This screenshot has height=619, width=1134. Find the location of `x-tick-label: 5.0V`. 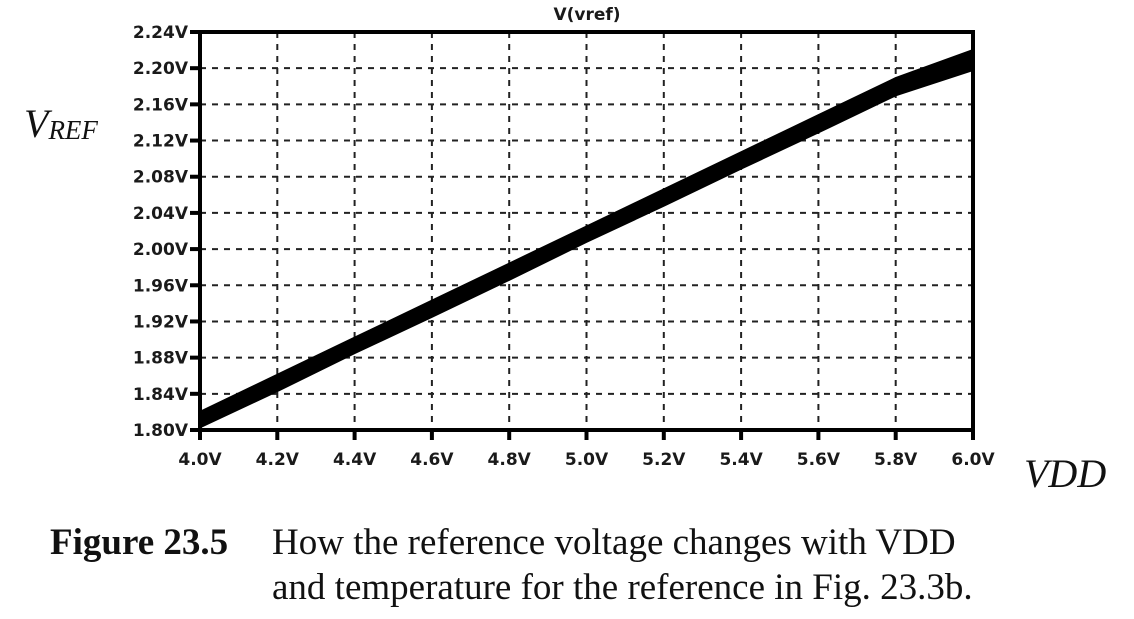

x-tick-label: 5.0V is located at coordinates (587, 460).